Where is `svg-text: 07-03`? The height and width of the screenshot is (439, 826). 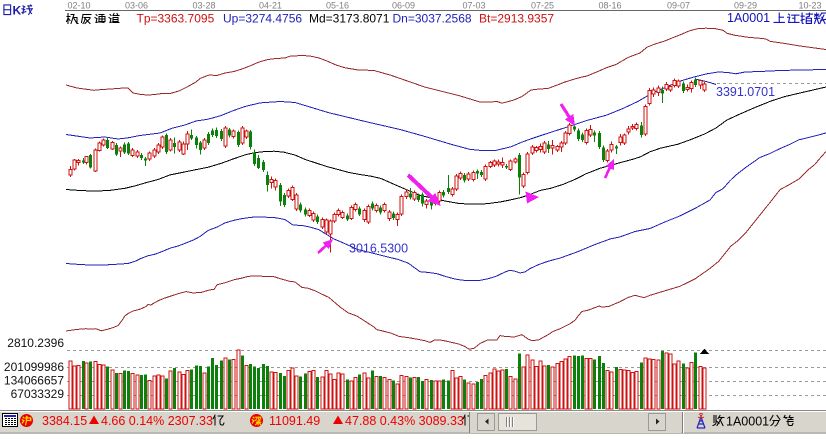 svg-text: 07-03 is located at coordinates (473, 6).